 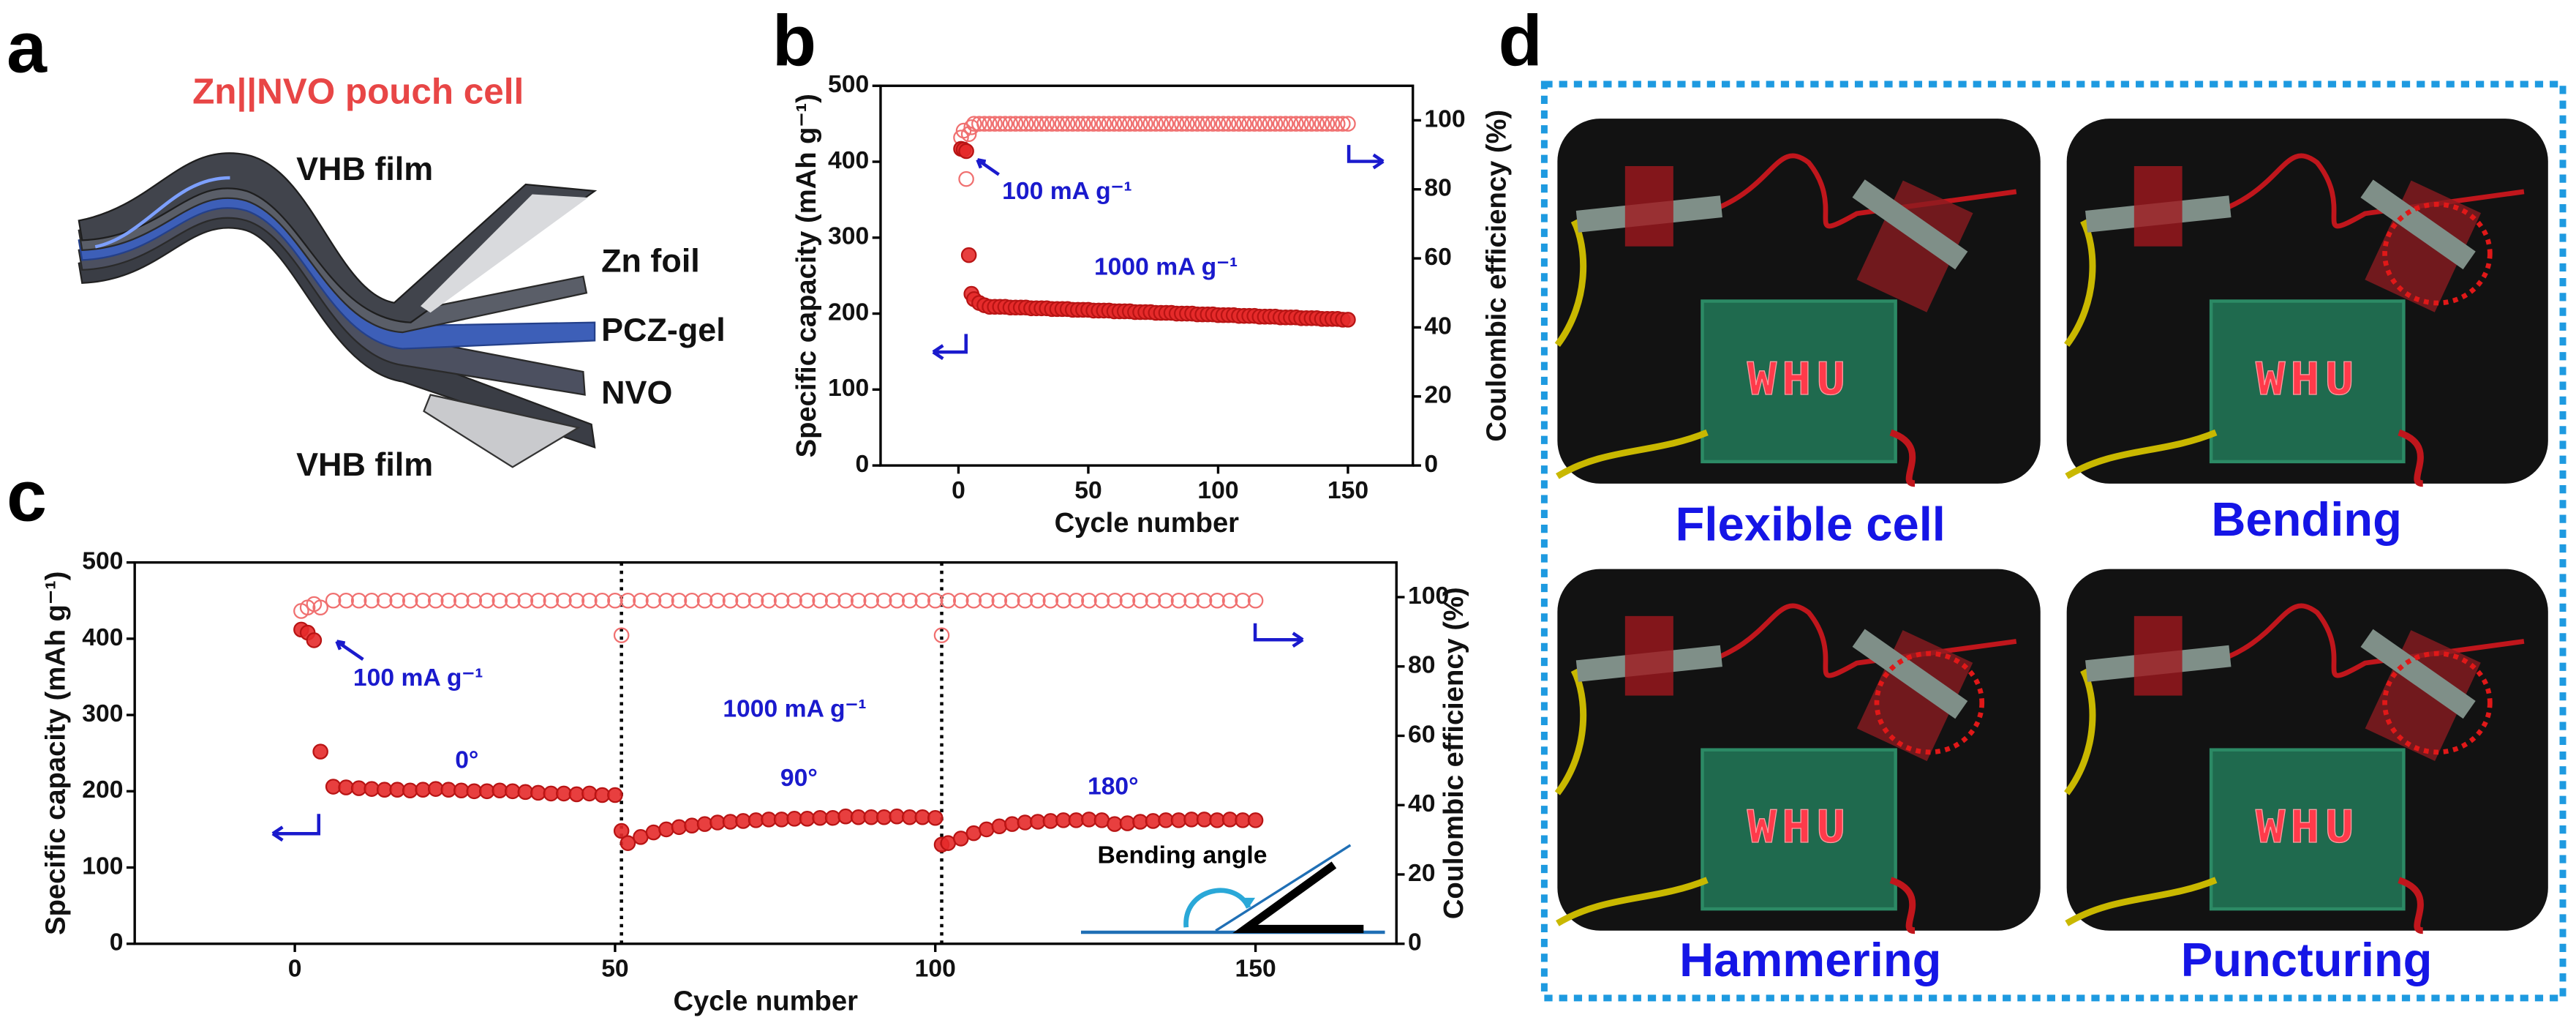 What do you see at coordinates (636, 392) in the screenshot?
I see `layer-label: NVO` at bounding box center [636, 392].